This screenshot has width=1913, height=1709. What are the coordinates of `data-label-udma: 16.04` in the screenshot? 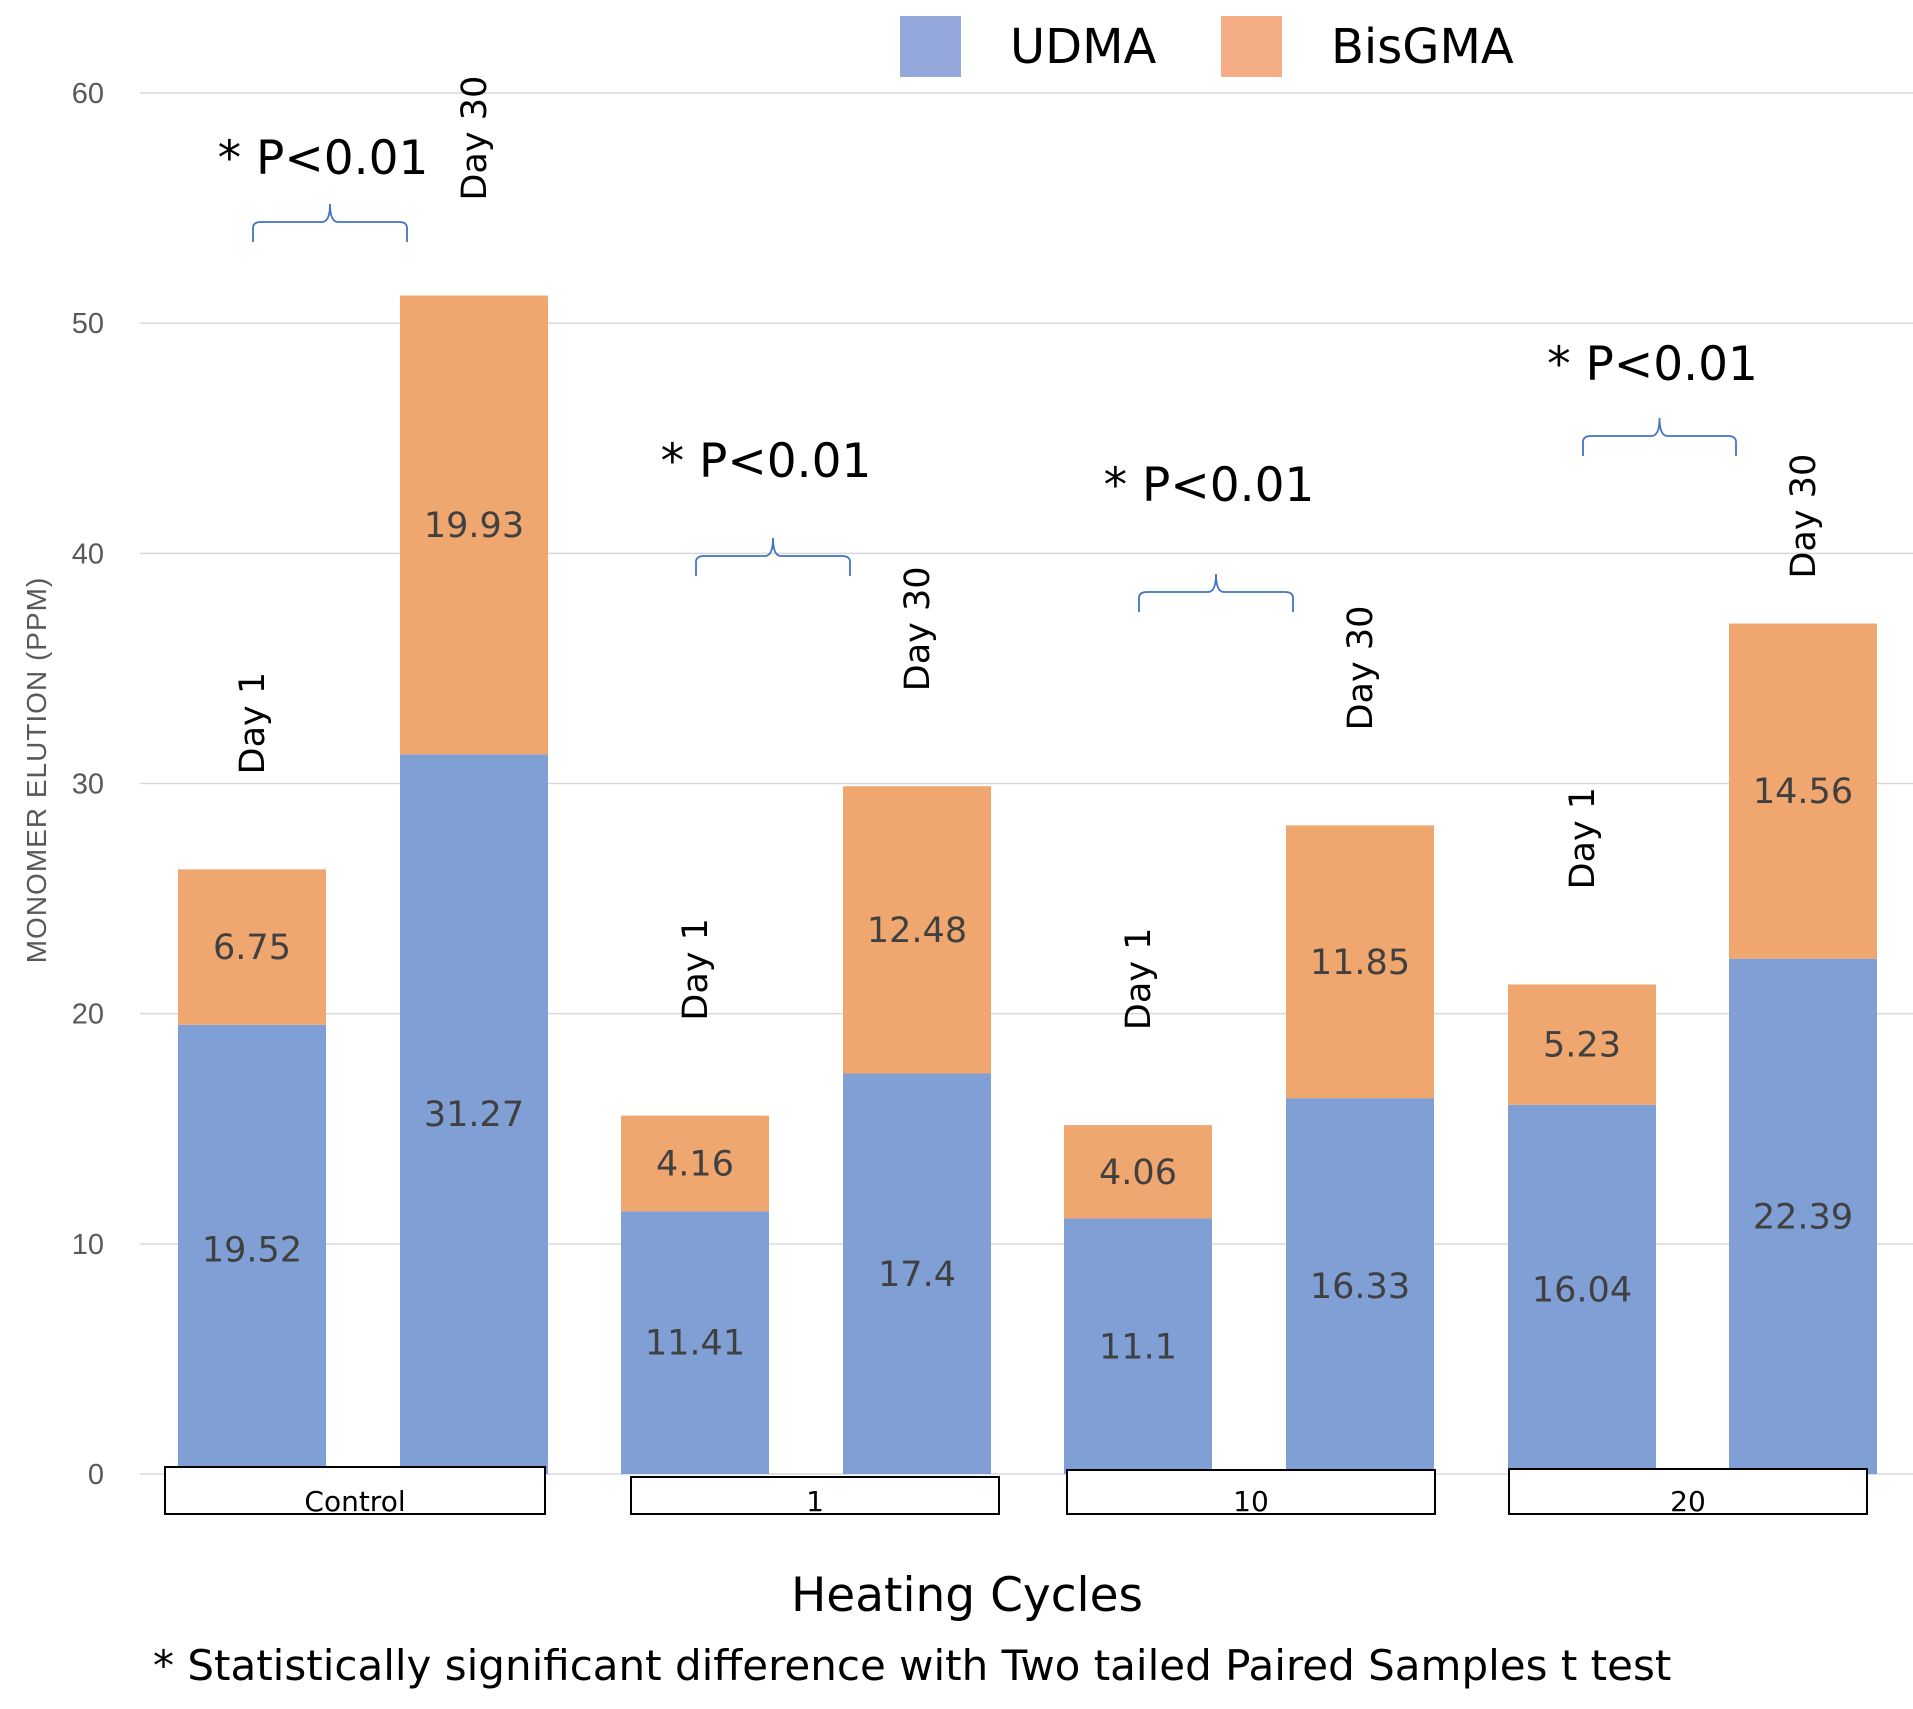 It's located at (1582, 1290).